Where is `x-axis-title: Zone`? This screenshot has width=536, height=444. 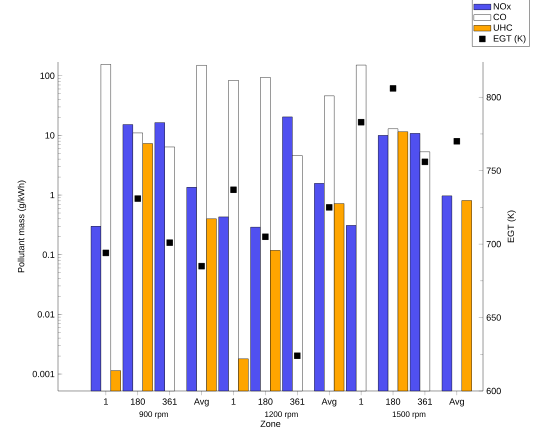
x-axis-title: Zone is located at coordinates (270, 423).